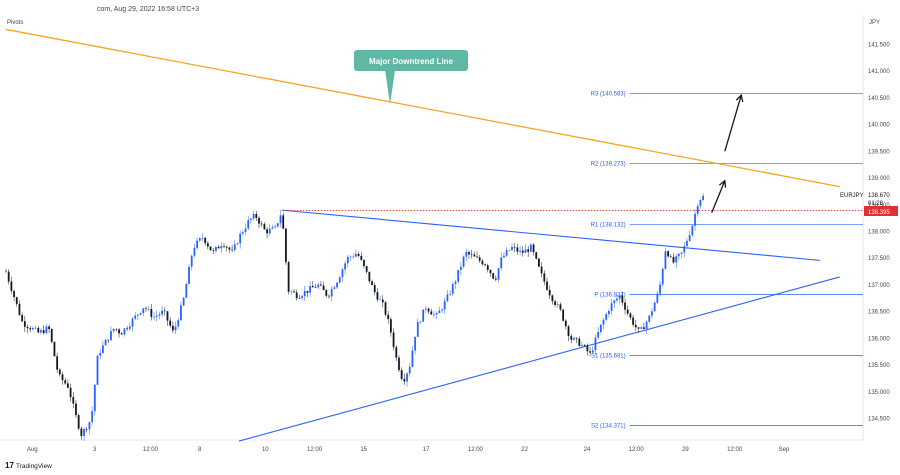 This screenshot has height=475, width=900. What do you see at coordinates (28, 465) in the screenshot?
I see `tradingview-logo: 17 TradingView` at bounding box center [28, 465].